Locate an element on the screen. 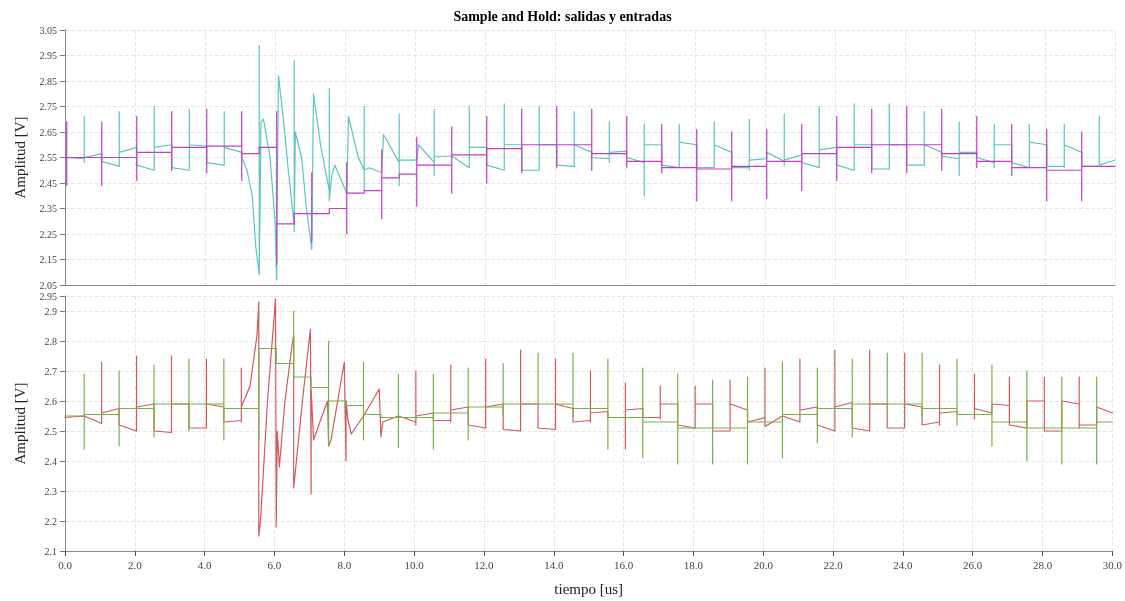 This screenshot has height=601, width=1125. x-tick-label: 24.0 is located at coordinates (903, 564).